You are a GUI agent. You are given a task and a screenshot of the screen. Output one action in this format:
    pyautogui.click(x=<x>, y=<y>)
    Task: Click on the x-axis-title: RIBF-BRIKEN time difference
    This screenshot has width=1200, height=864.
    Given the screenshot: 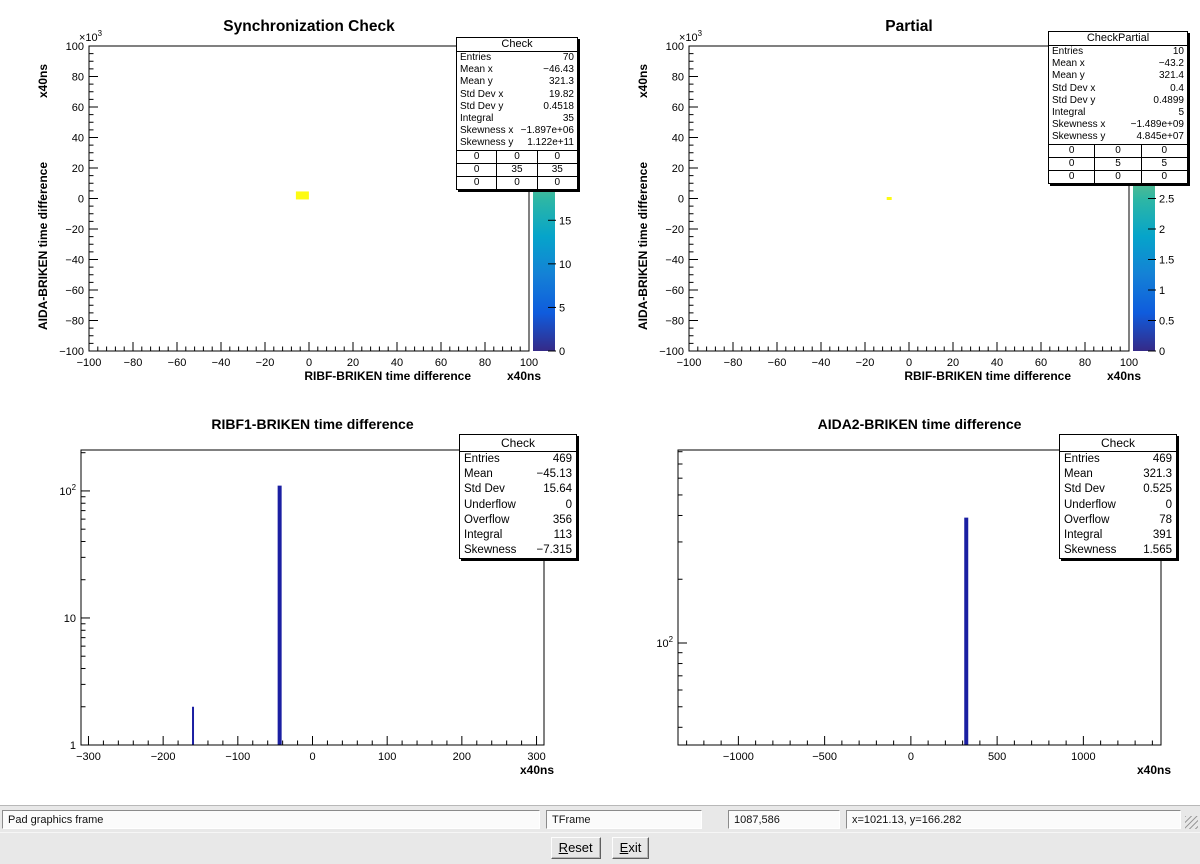 What is the action you would take?
    pyautogui.click(x=387, y=376)
    